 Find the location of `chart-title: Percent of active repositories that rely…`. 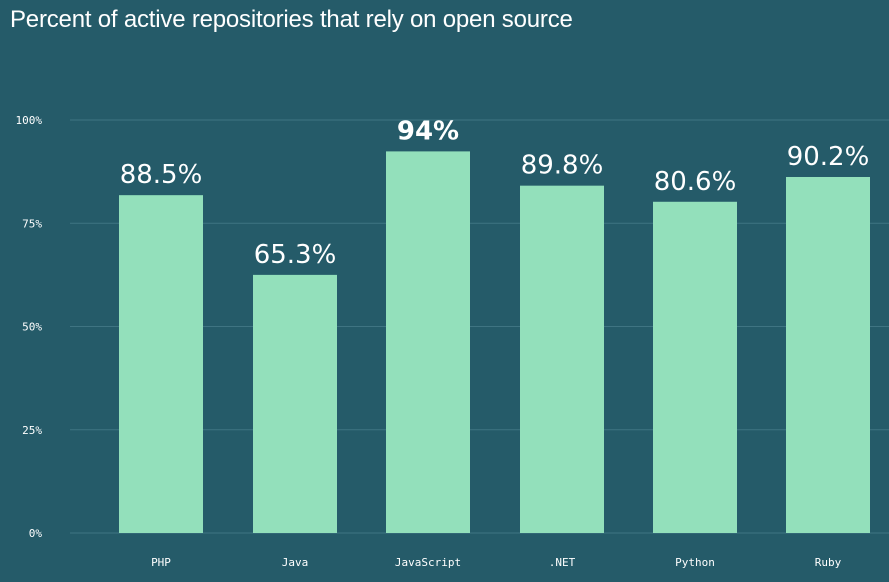

chart-title: Percent of active repositories that rely… is located at coordinates (291, 19).